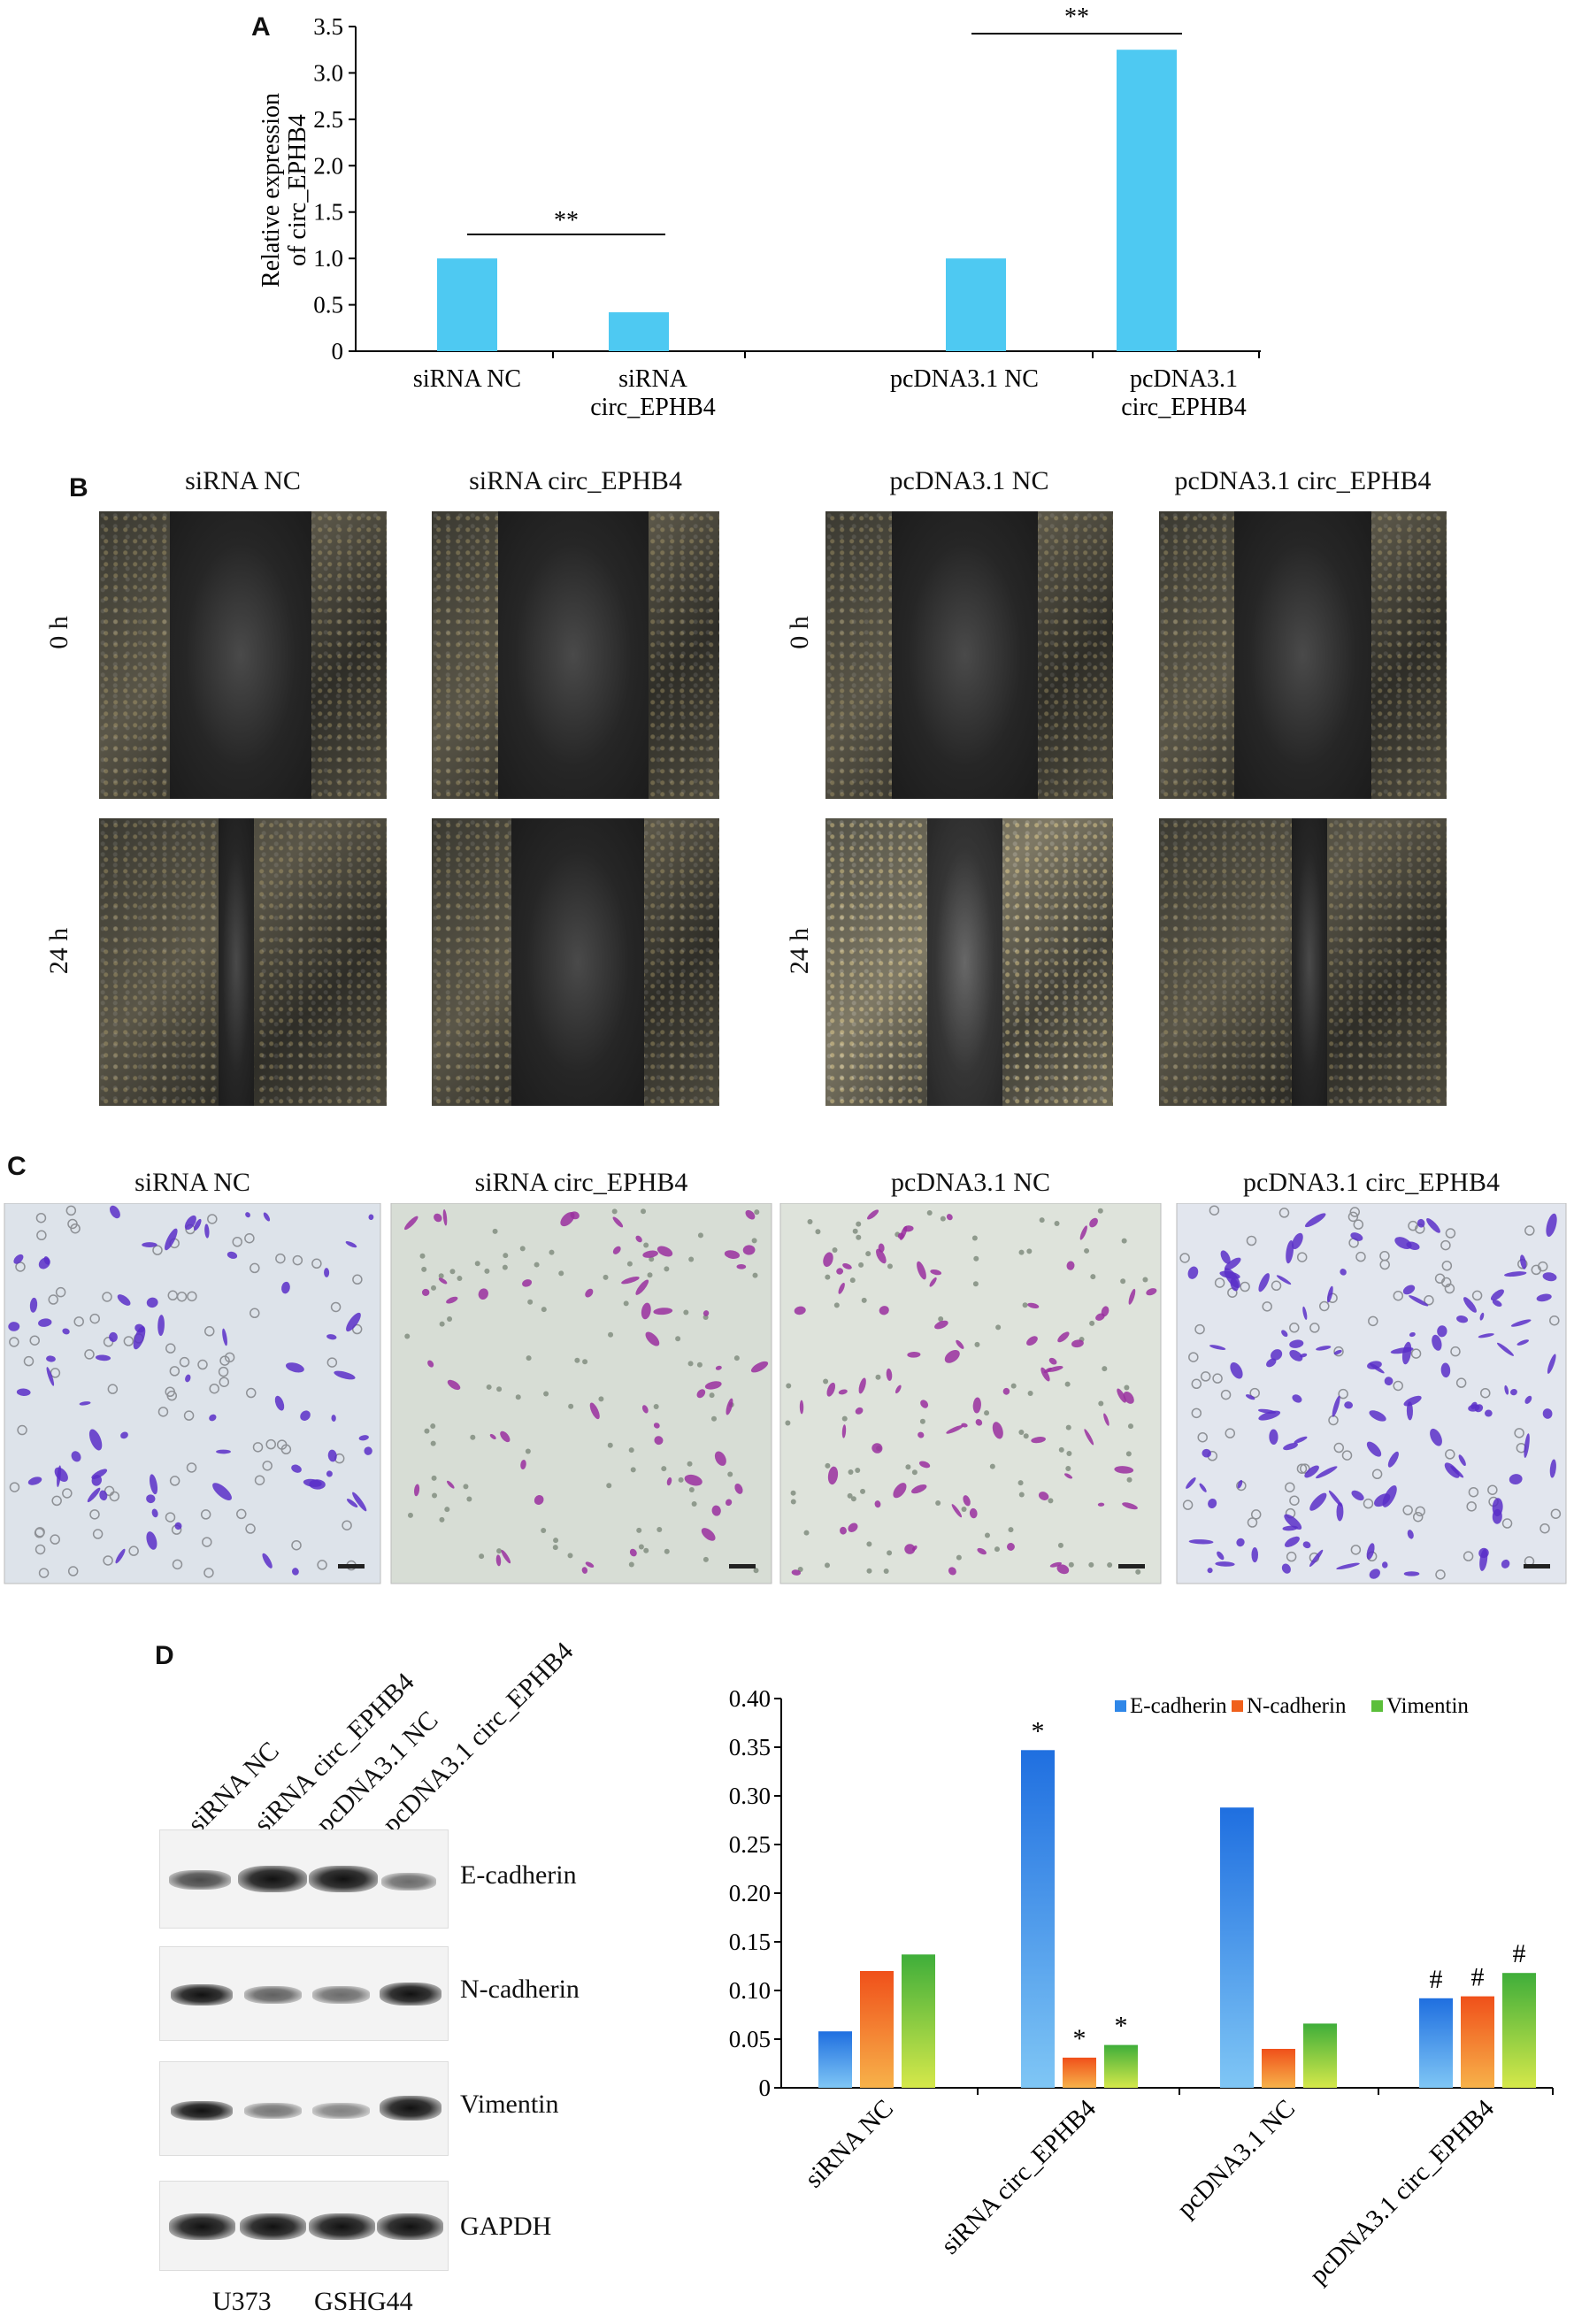  Describe the element at coordinates (766, 2088) in the screenshot. I see `y-tick-label: 0` at that location.